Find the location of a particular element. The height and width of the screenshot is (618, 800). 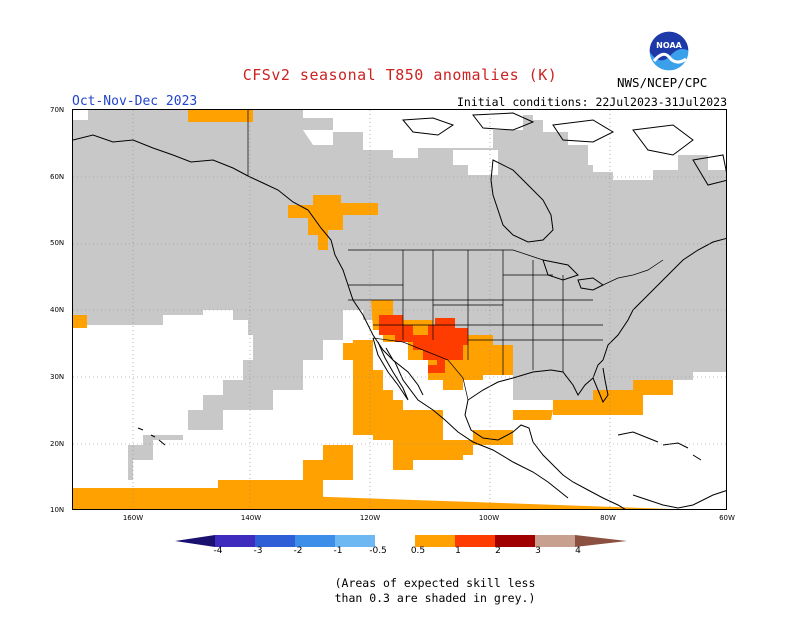

lon-tick-60w: 60W is located at coordinates (727, 518).